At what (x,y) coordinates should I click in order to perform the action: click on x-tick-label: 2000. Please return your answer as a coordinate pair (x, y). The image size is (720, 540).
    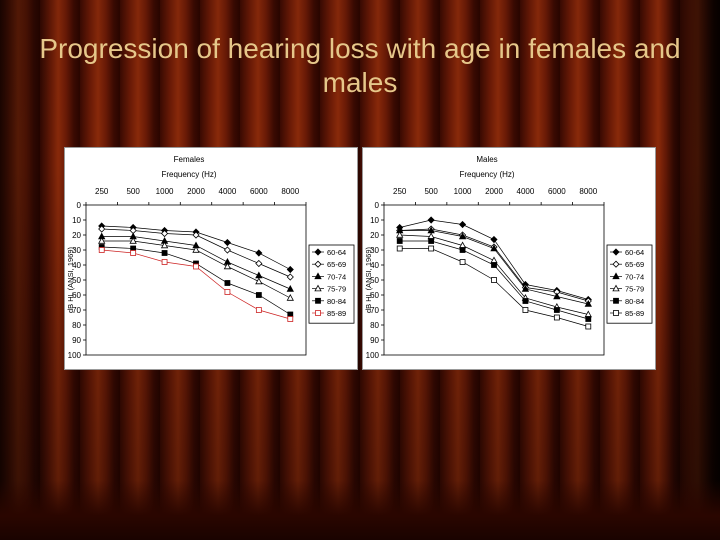
    Looking at the image, I should click on (494, 191).